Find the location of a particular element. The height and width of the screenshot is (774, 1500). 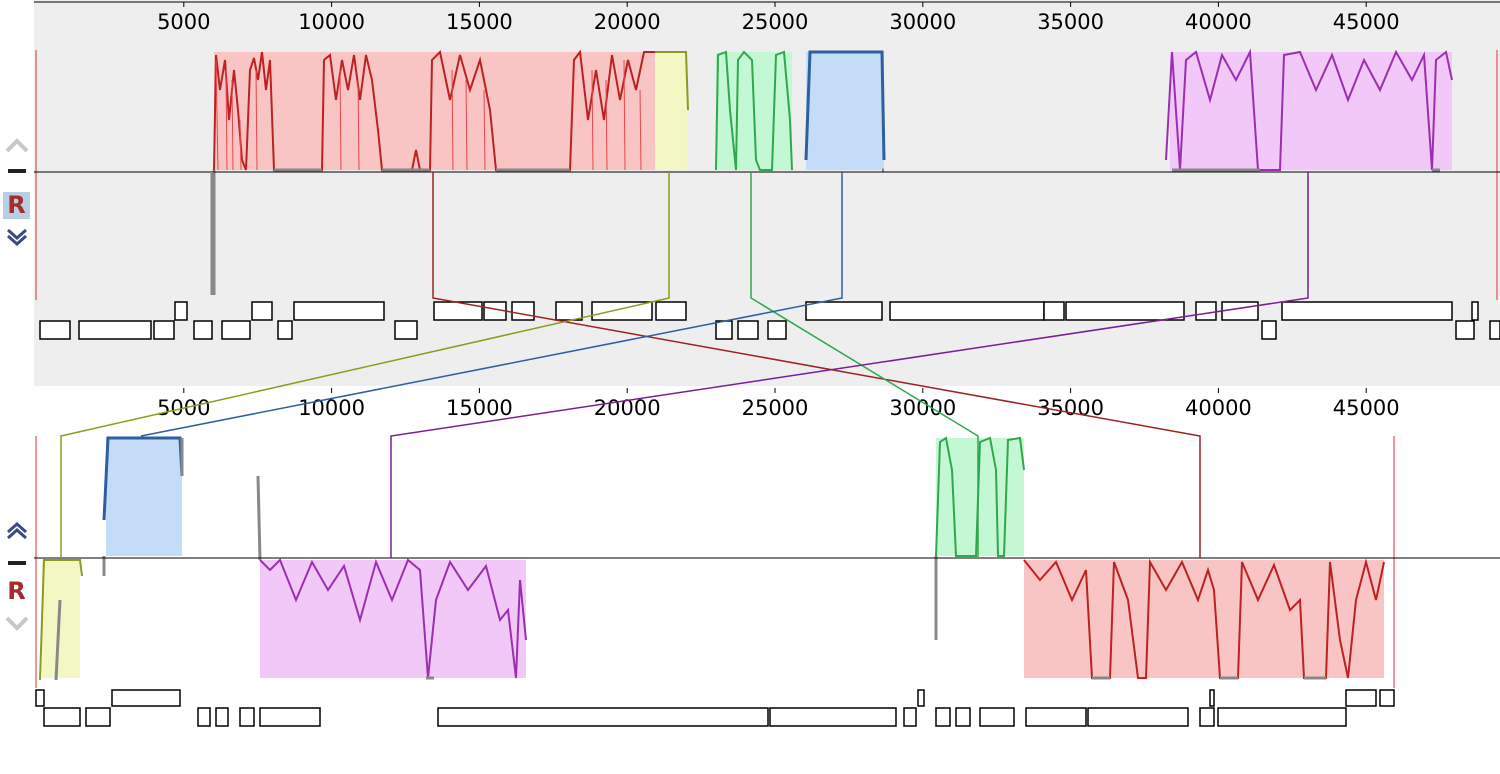

double-chevron-up-icon is located at coordinates (17, 531).